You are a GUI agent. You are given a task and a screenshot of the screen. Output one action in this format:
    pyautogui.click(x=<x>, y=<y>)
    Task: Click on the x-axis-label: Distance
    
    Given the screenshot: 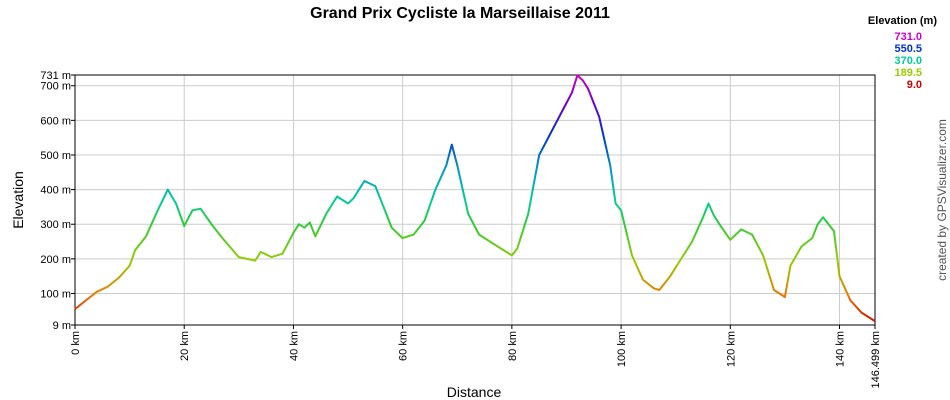 What is the action you would take?
    pyautogui.click(x=474, y=392)
    